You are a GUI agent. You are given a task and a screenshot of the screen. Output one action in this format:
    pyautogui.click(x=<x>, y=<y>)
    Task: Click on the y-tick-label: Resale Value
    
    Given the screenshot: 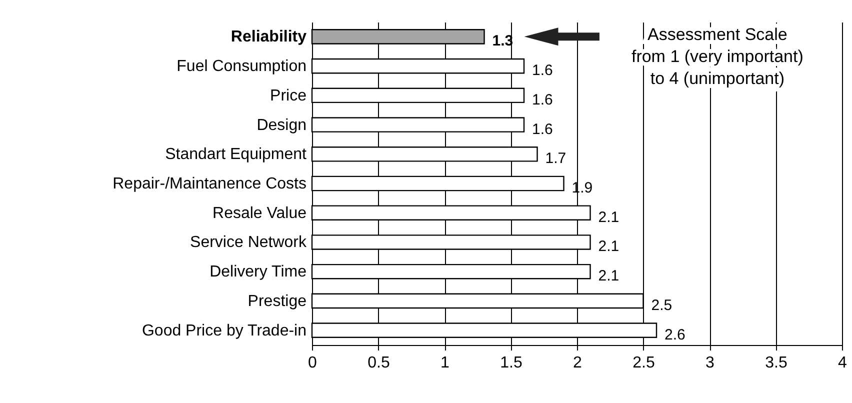 What is the action you would take?
    pyautogui.click(x=259, y=213)
    